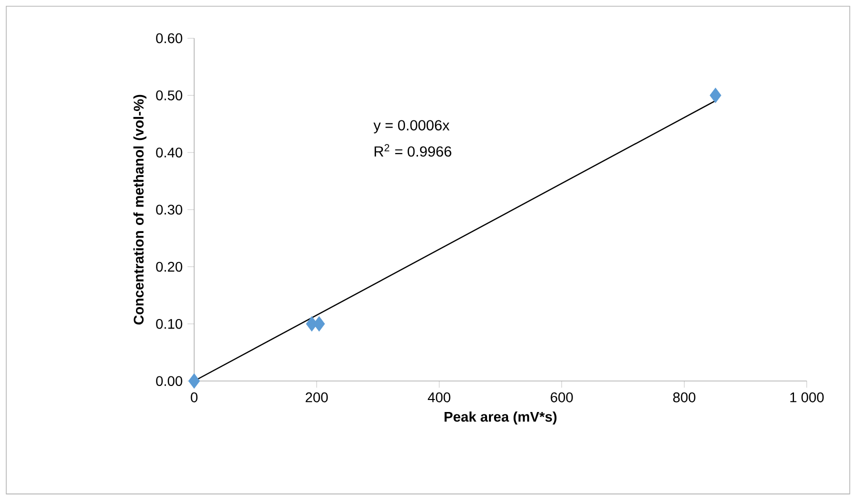 The image size is (856, 500). What do you see at coordinates (169, 209) in the screenshot?
I see `y-tick-label: 0.30` at bounding box center [169, 209].